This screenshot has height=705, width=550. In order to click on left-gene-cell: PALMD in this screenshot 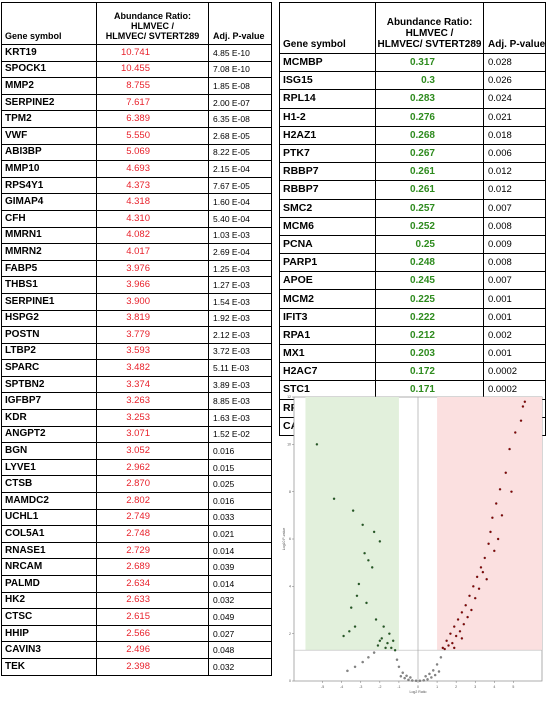, I will do `click(49, 584)`.